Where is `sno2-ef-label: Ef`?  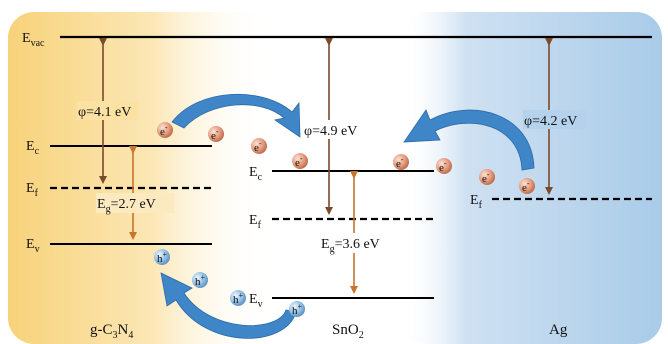
sno2-ef-label: Ef is located at coordinates (255, 222).